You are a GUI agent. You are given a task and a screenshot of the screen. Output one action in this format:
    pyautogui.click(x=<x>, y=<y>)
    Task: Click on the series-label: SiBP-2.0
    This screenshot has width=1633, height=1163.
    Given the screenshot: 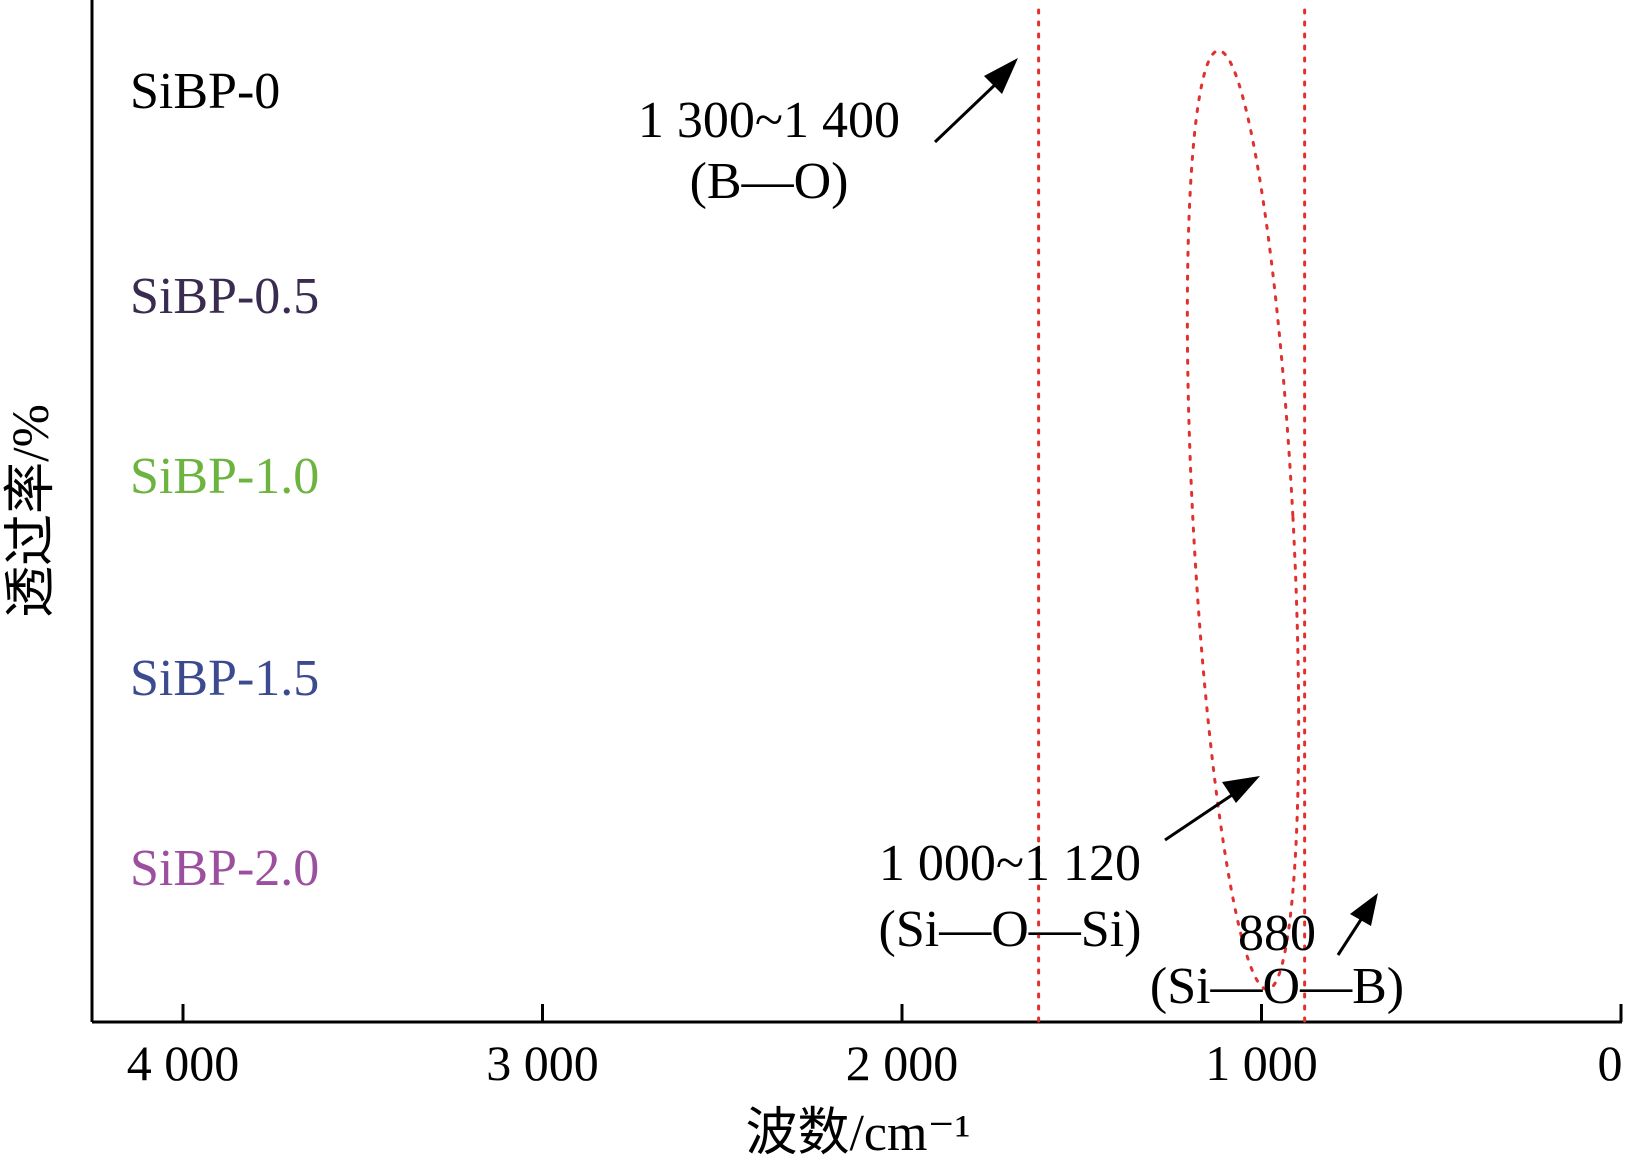 What is the action you would take?
    pyautogui.click(x=224, y=868)
    